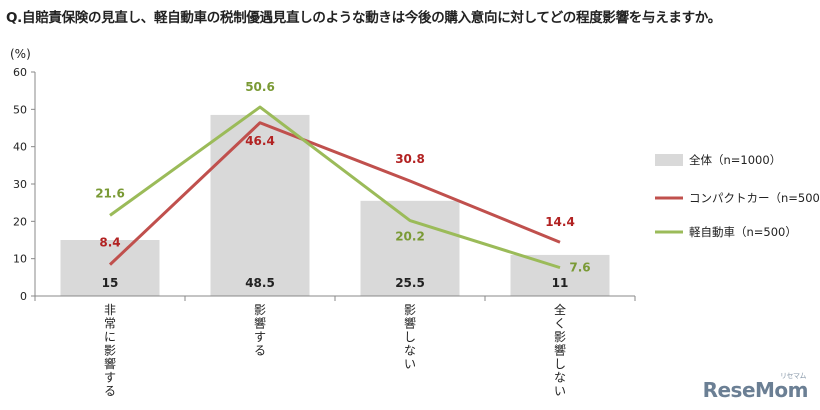  What do you see at coordinates (260, 141) in the screenshot?
I see `line-data-label: 46.4` at bounding box center [260, 141].